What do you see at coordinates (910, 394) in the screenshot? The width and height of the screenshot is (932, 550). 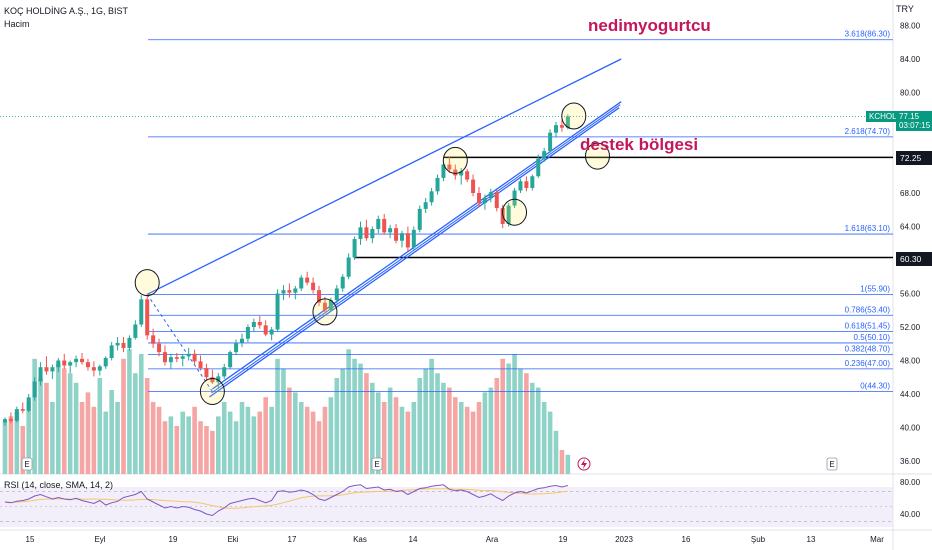 I see `price-axis-tick: 44.00` at bounding box center [910, 394].